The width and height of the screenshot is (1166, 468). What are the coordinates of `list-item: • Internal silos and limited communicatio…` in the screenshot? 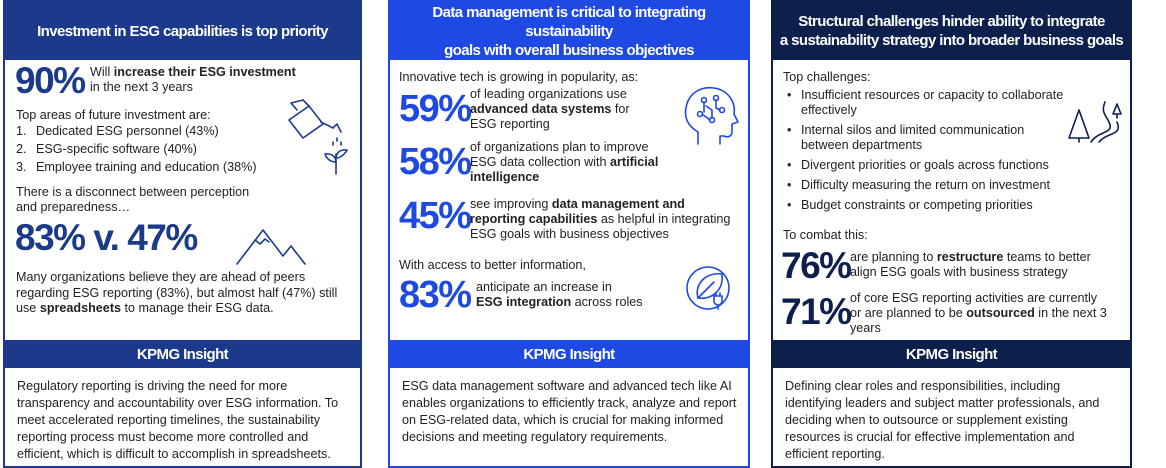 It's located at (906, 137).